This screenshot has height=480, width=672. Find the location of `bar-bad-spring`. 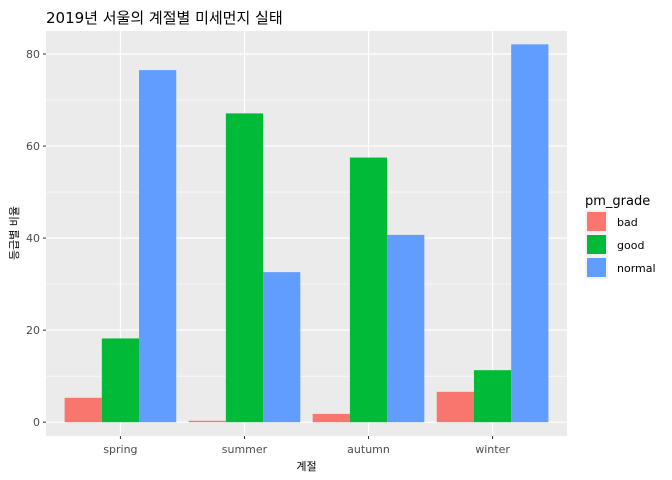

bar-bad-spring is located at coordinates (83, 410).